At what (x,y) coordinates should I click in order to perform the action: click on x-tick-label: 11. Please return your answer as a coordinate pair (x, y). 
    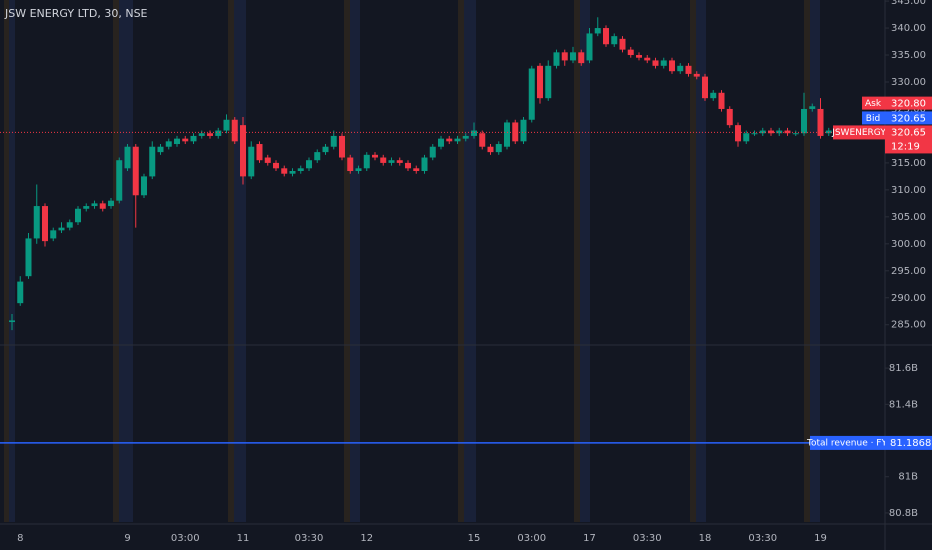
    Looking at the image, I should click on (243, 538).